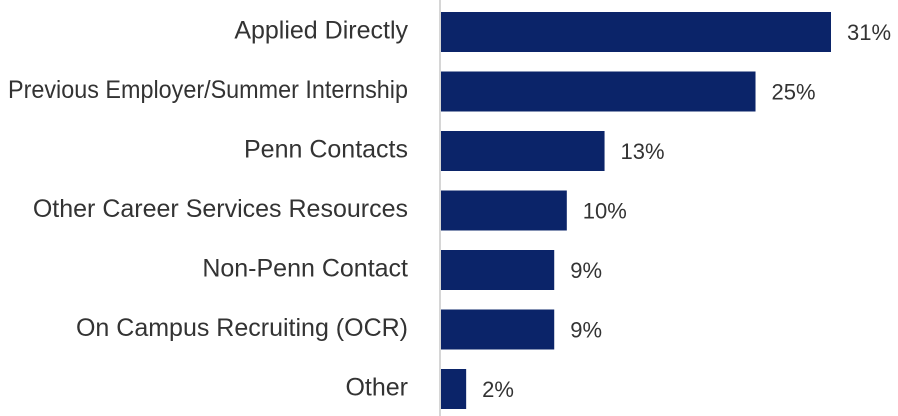 Image resolution: width=898 pixels, height=416 pixels. I want to click on value-label: 25%, so click(794, 91).